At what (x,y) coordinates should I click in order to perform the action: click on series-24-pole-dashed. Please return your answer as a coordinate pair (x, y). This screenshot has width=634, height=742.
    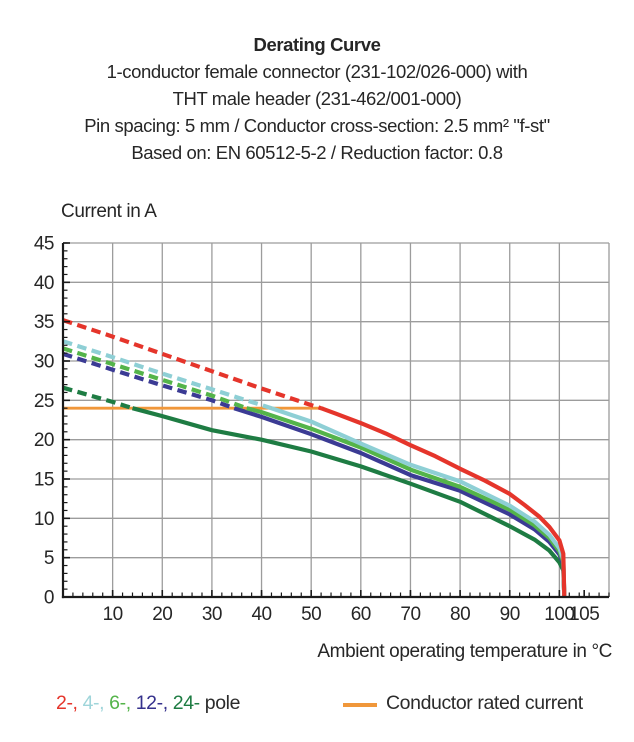
    Looking at the image, I should click on (98, 398).